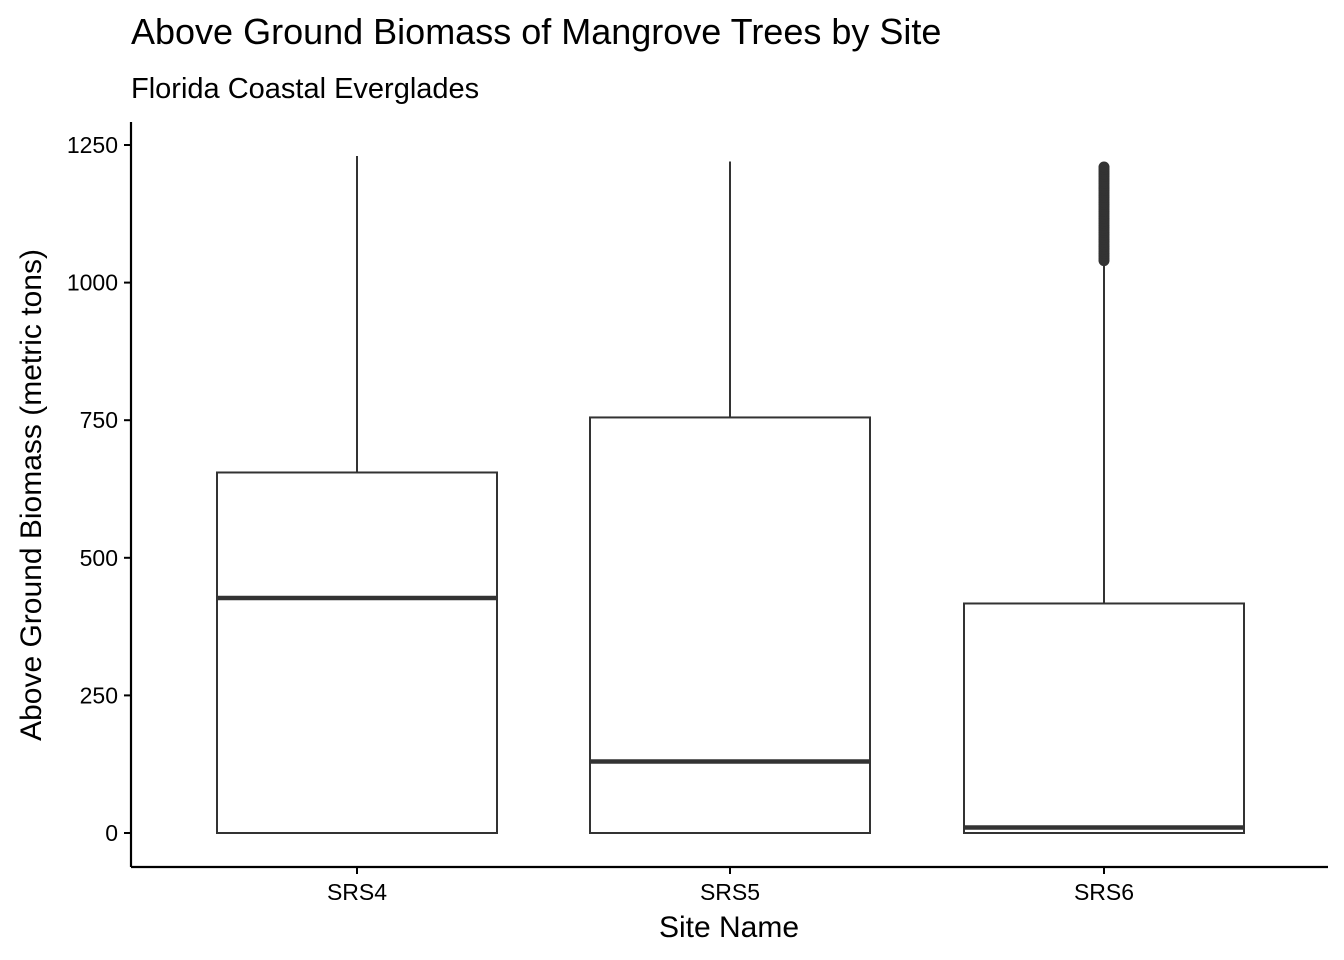  Describe the element at coordinates (357, 892) in the screenshot. I see `x-tick-label-SRS4: SRS4` at that location.